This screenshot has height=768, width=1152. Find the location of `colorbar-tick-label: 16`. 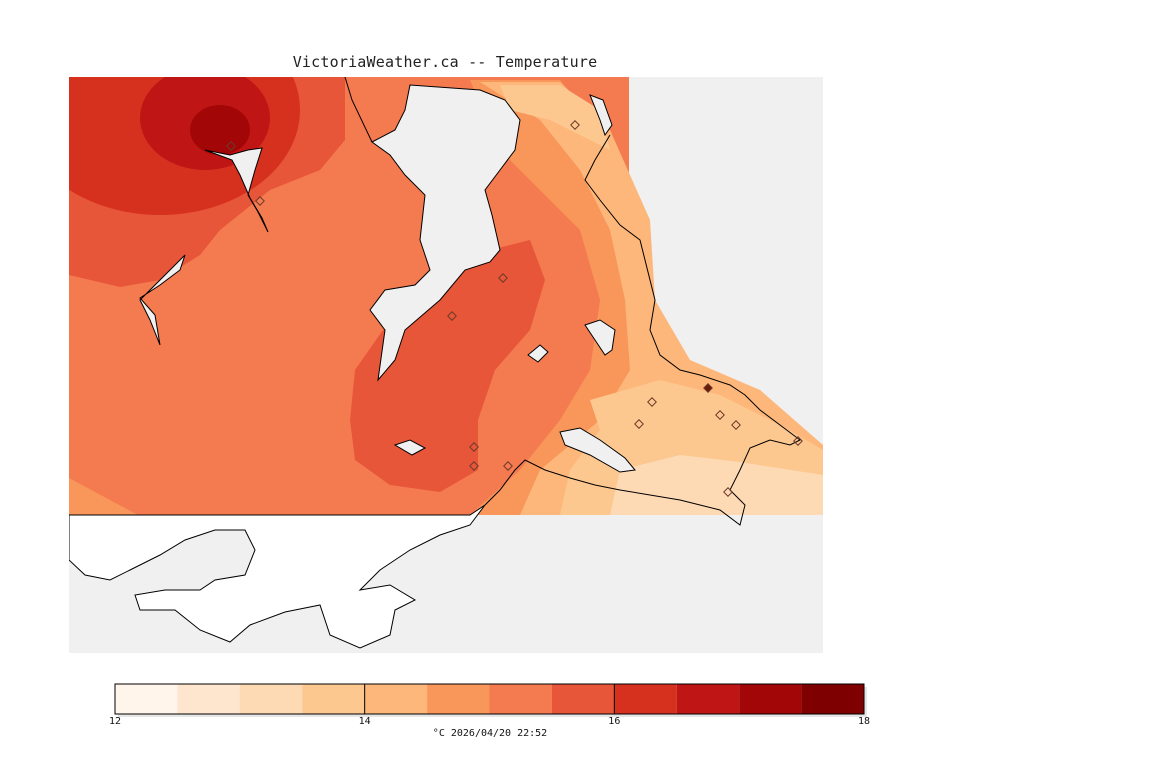

colorbar-tick-label: 16 is located at coordinates (614, 721).